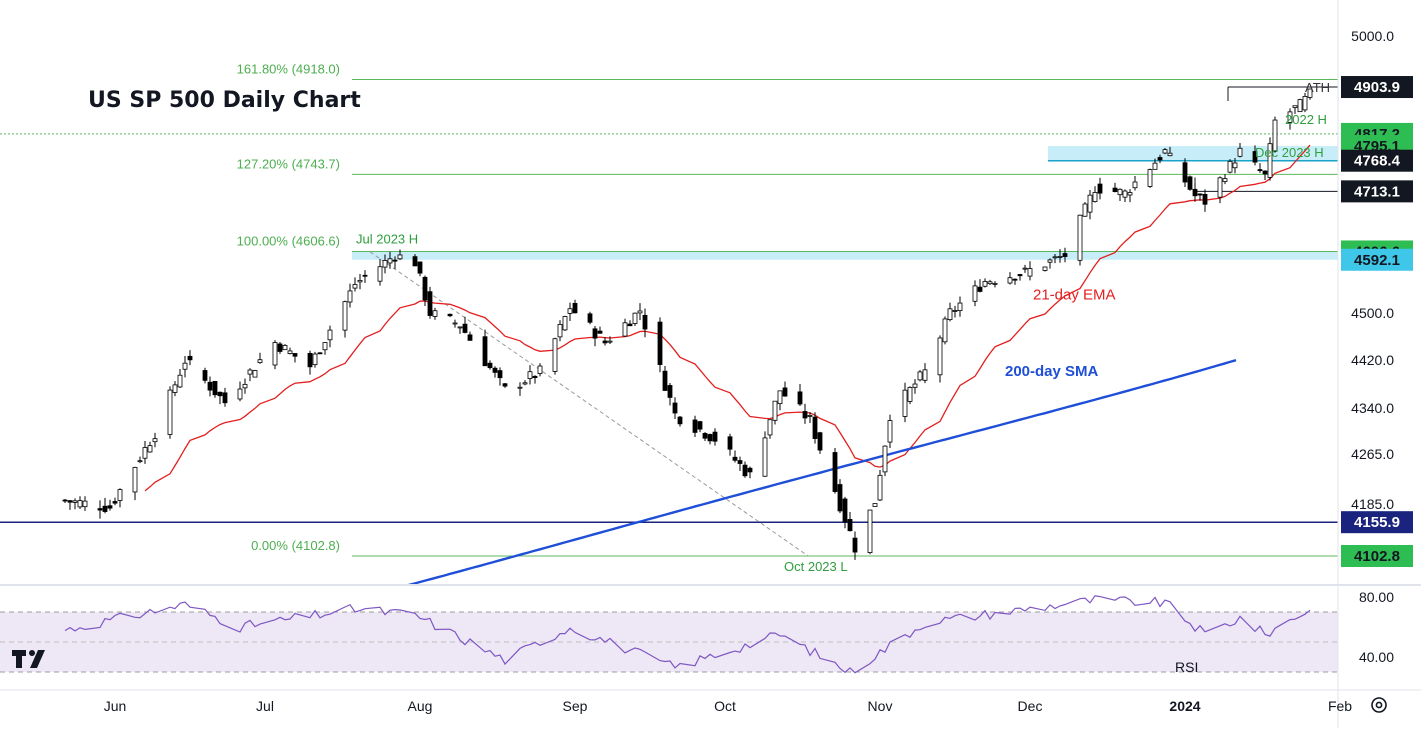 Image resolution: width=1421 pixels, height=733 pixels. I want to click on time-tick: Dec, so click(1030, 706).